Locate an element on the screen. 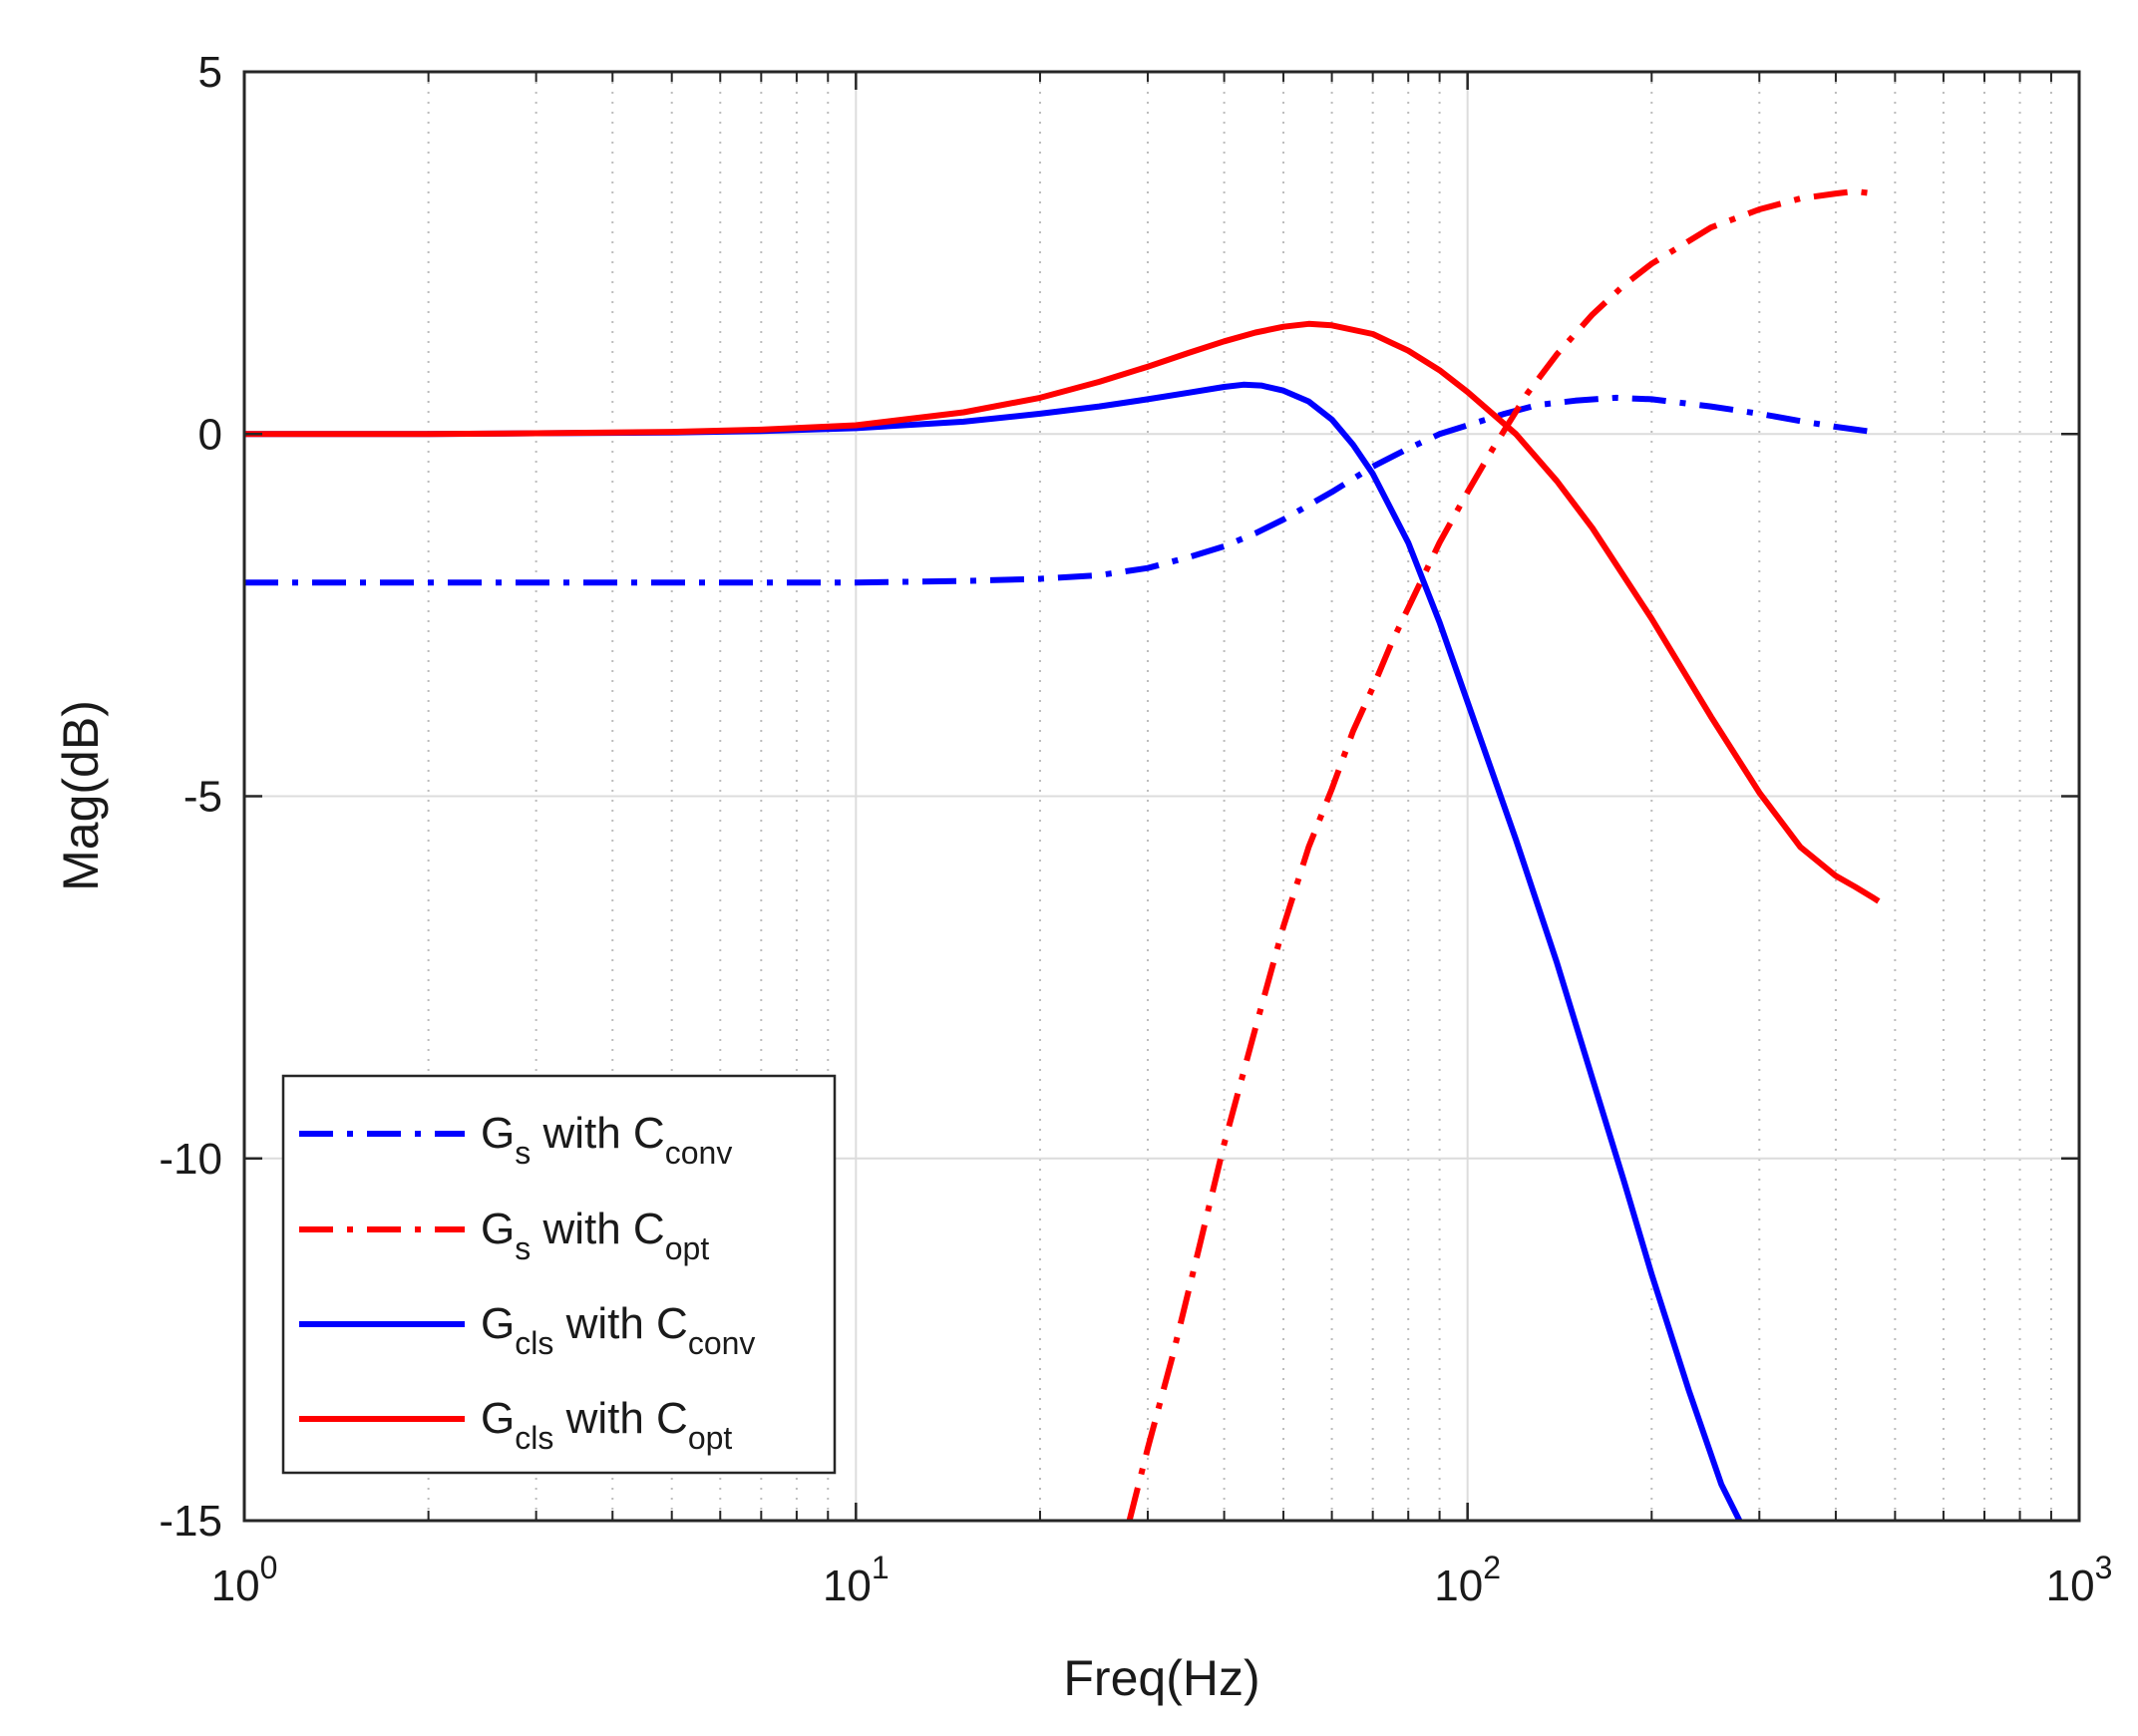  y-tick-label: -10 is located at coordinates (190, 1159).